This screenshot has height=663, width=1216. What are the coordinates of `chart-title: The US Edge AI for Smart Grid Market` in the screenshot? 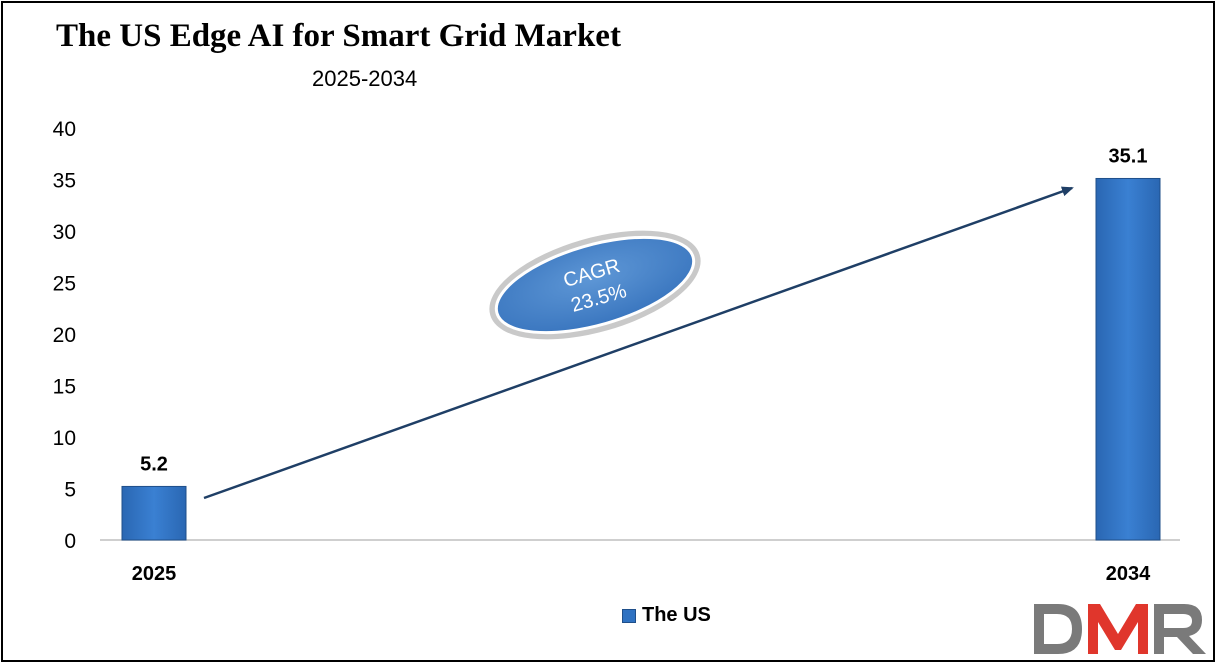 It's located at (338, 36).